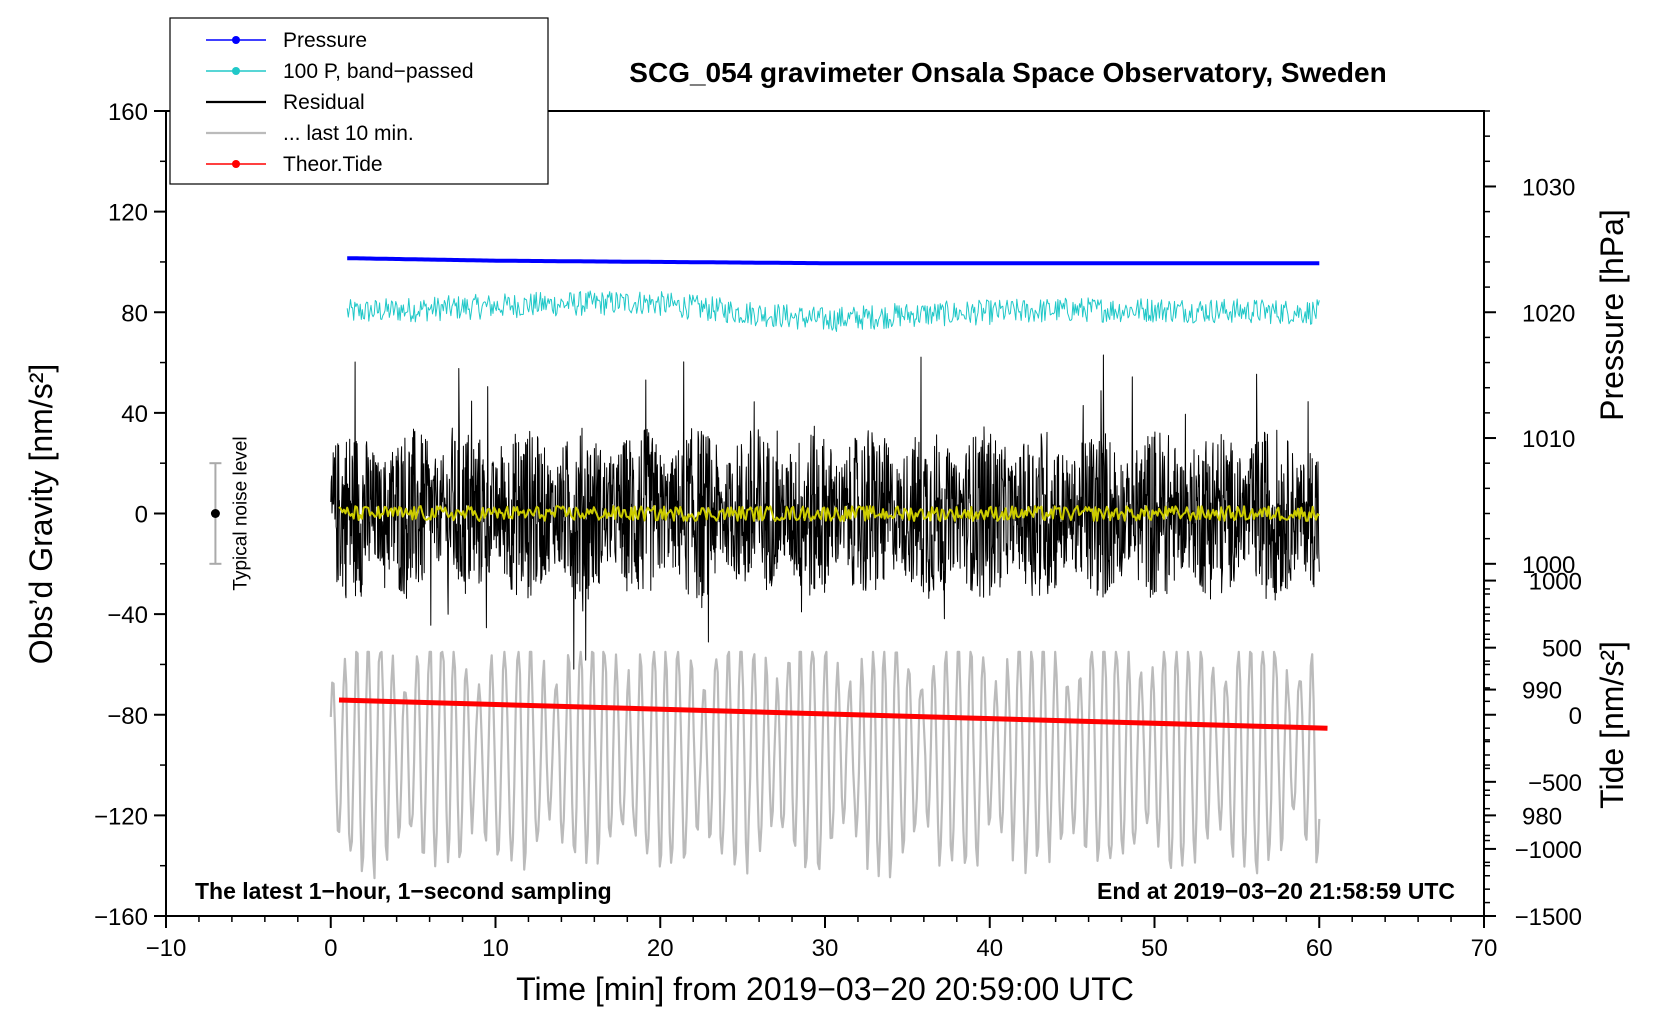  What do you see at coordinates (825, 989) in the screenshot?
I see `x-axis-label: Time [min] from 2019−03−20 20:59:00 UTC` at bounding box center [825, 989].